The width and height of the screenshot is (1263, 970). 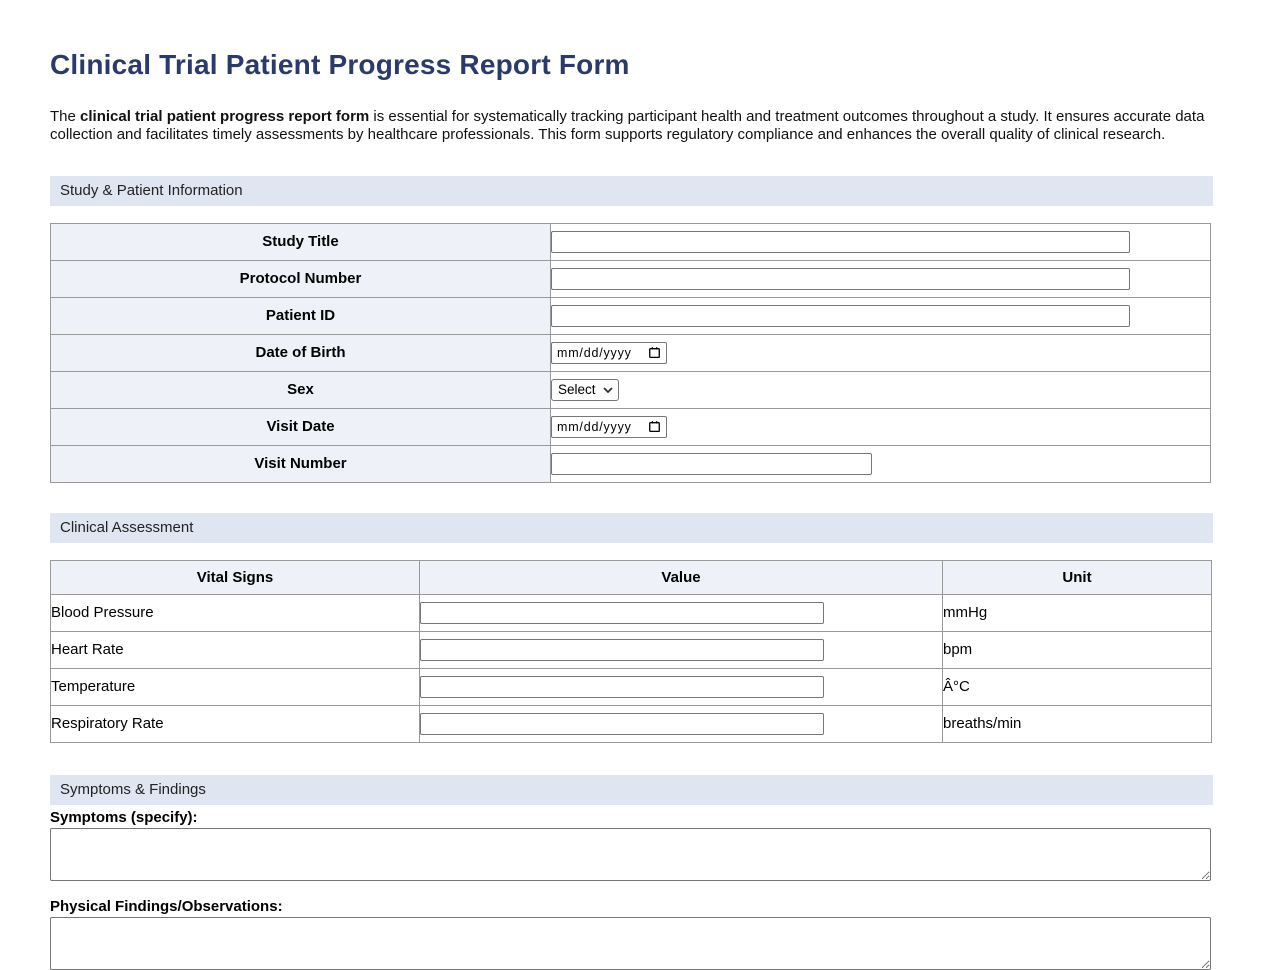 What do you see at coordinates (166, 906) in the screenshot?
I see `physical-findings-label: Physical Findings/Observations:` at bounding box center [166, 906].